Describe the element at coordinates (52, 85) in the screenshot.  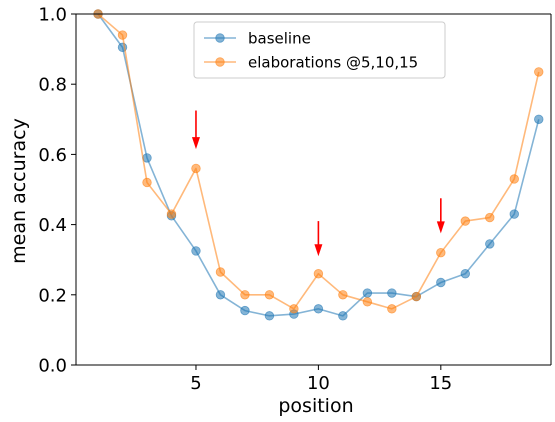
I see `y-tick-label: 0.8` at that location.